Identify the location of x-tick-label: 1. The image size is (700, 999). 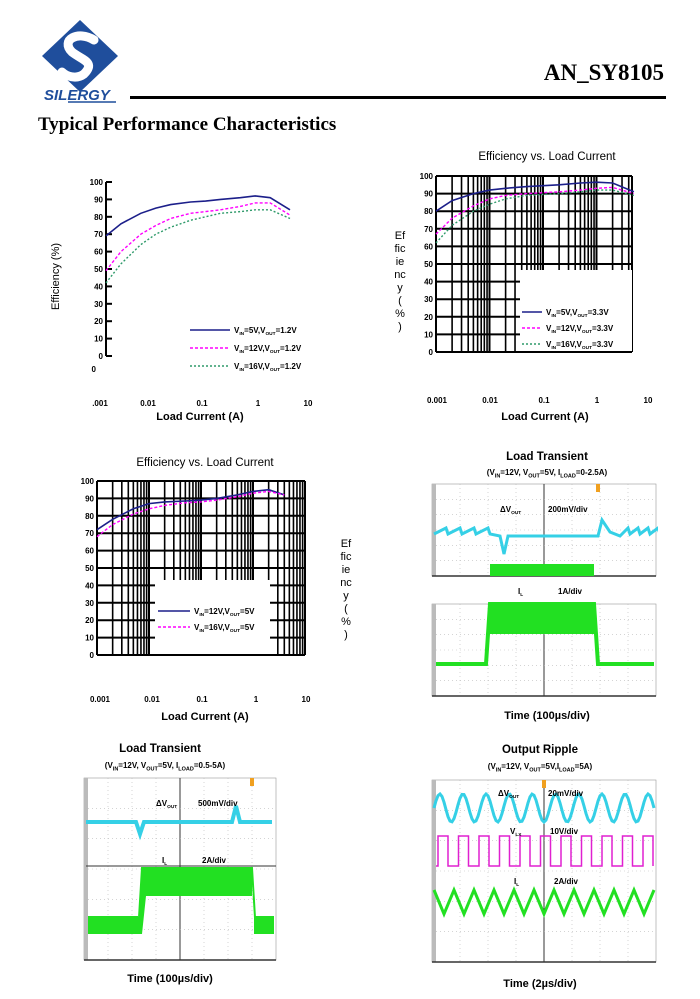
(258, 403).